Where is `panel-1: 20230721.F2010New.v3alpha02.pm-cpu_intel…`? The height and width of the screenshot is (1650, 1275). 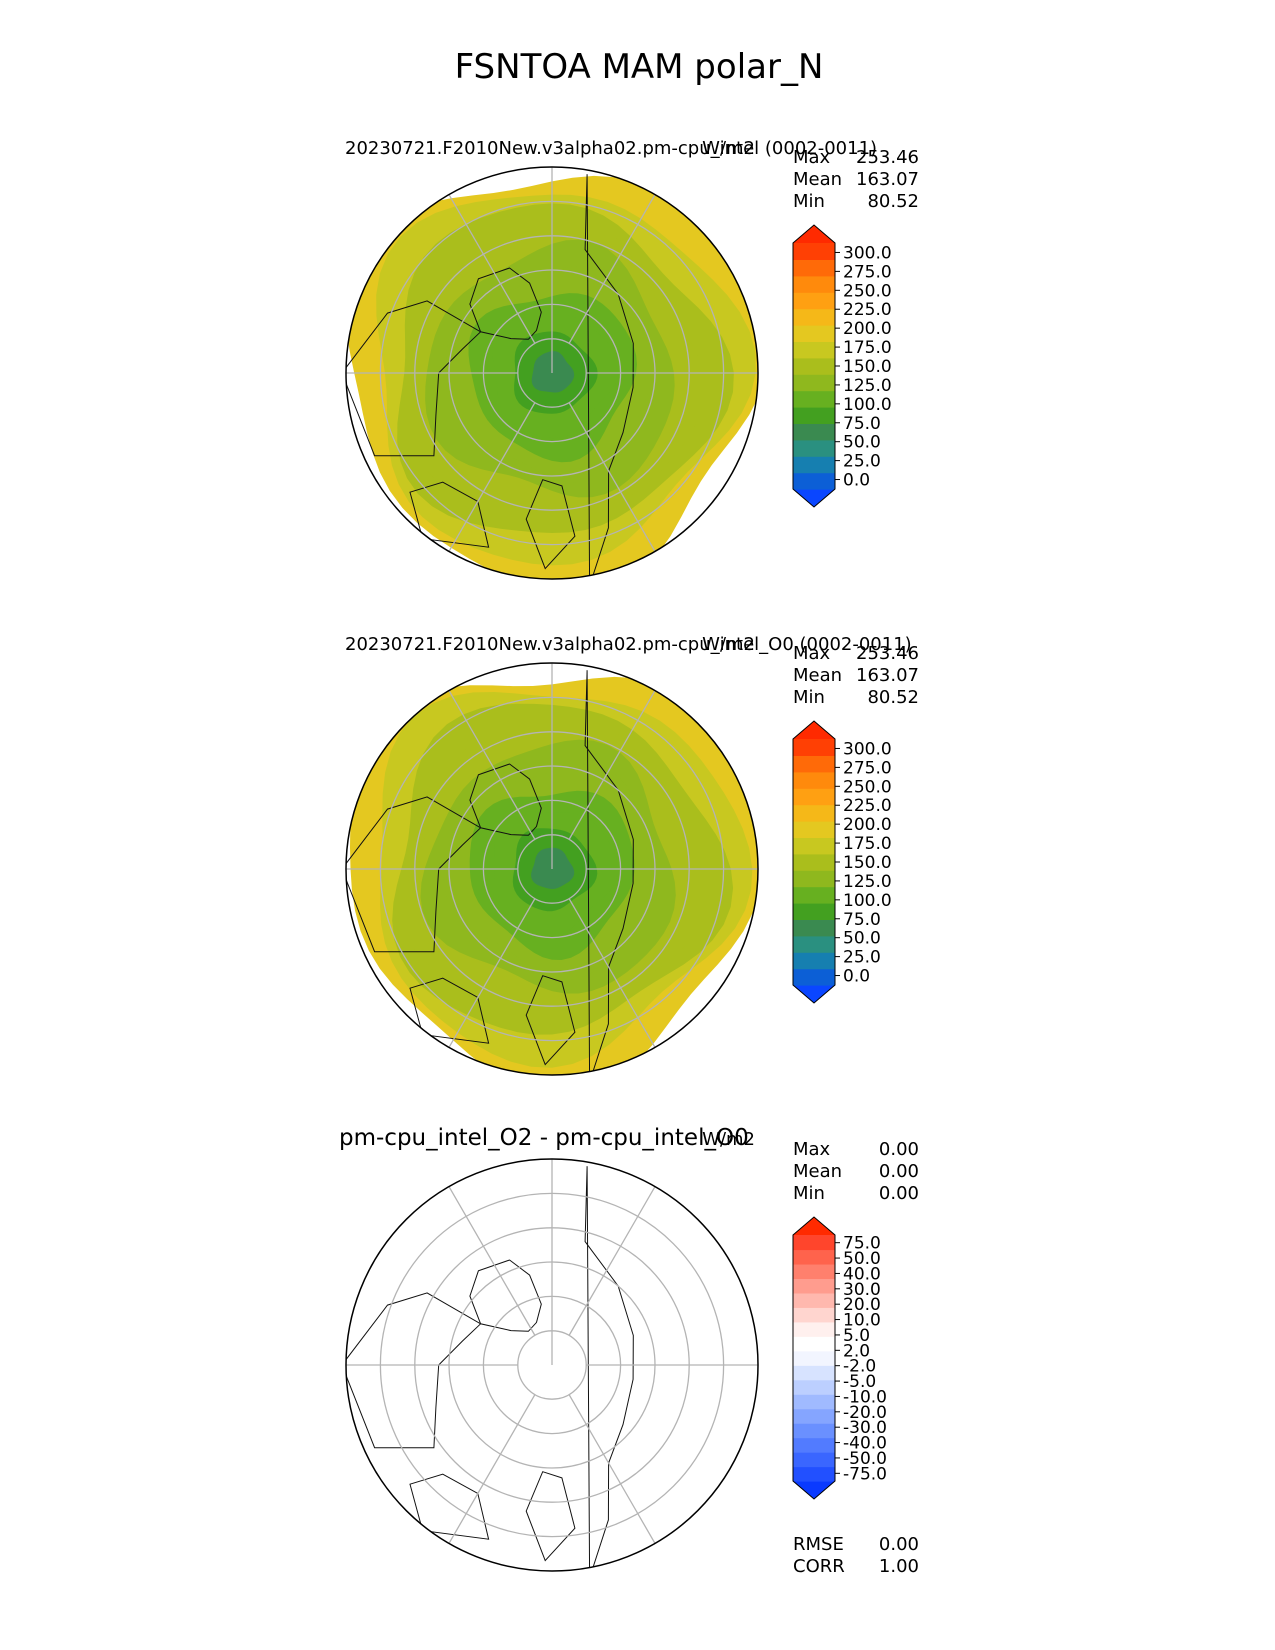
panel-1: 20230721.F2010New.v3alpha02.pm-cpu_intel… is located at coordinates (632, 359).